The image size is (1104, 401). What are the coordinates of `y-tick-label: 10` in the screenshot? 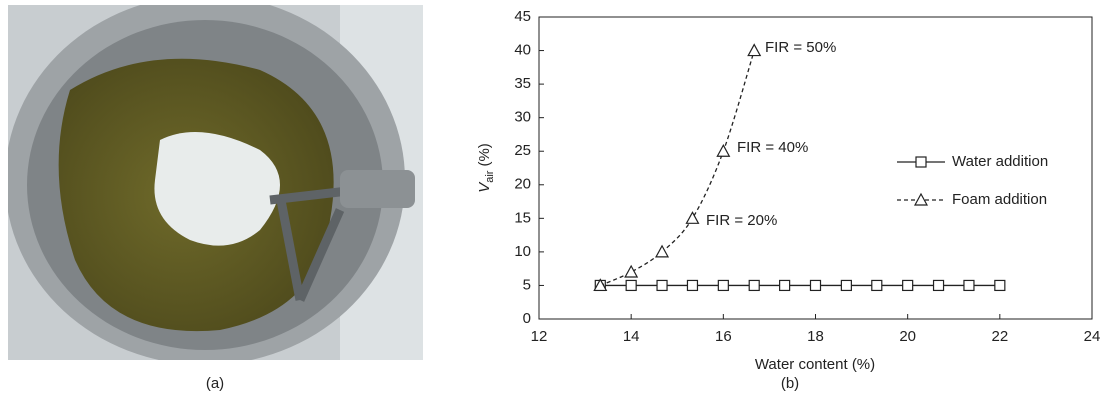 It's located at (522, 251).